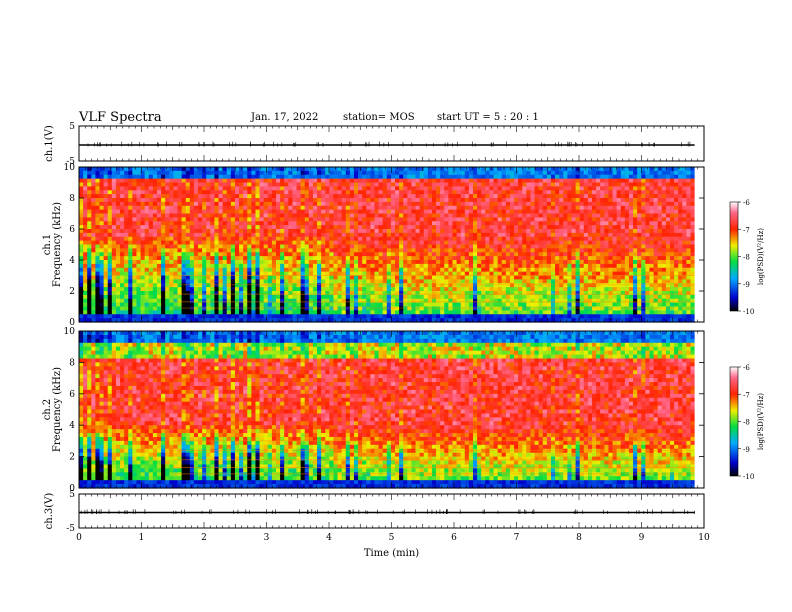 The width and height of the screenshot is (792, 612). Describe the element at coordinates (70, 168) in the screenshot. I see `ch1-spec-ytick-label: 10` at that location.